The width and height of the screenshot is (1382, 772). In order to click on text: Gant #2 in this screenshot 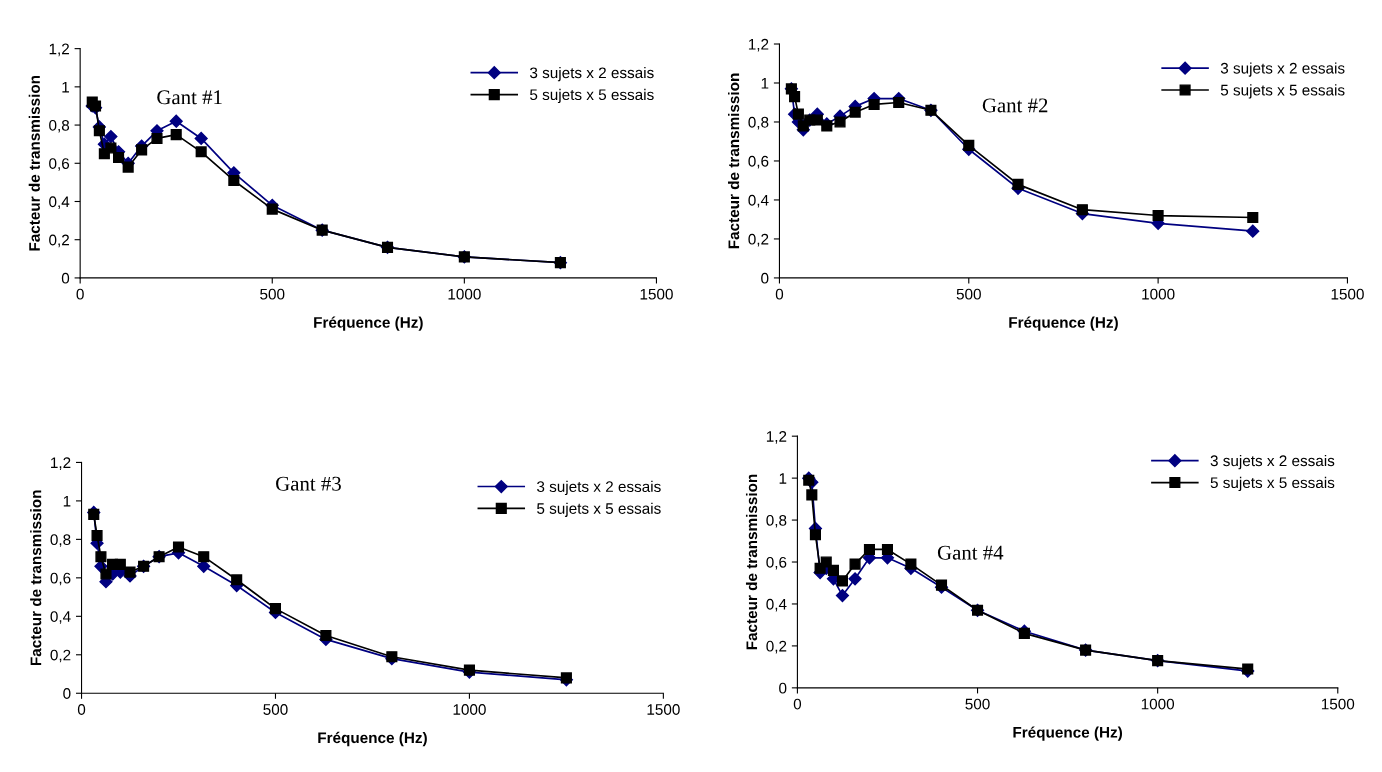, I will do `click(1015, 105)`.